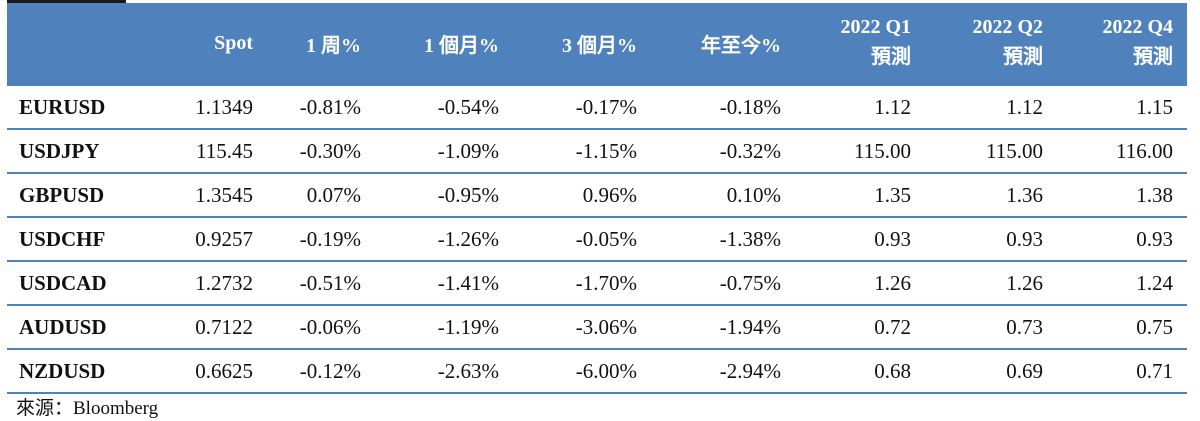  I want to click on change-1w-cell: -0.12%, so click(330, 370).